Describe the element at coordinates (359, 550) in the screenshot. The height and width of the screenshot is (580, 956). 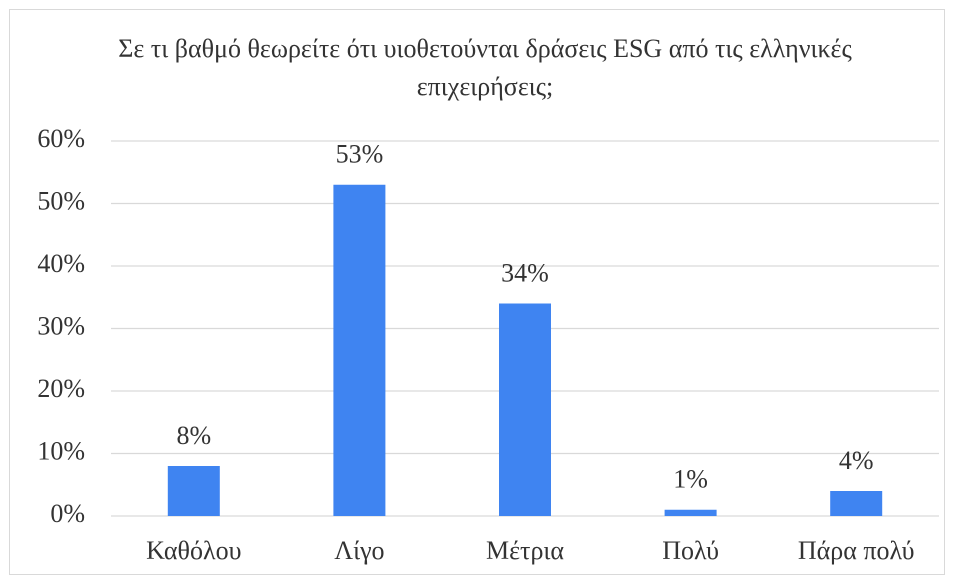
I see `x-tick-label: Λίγο` at that location.